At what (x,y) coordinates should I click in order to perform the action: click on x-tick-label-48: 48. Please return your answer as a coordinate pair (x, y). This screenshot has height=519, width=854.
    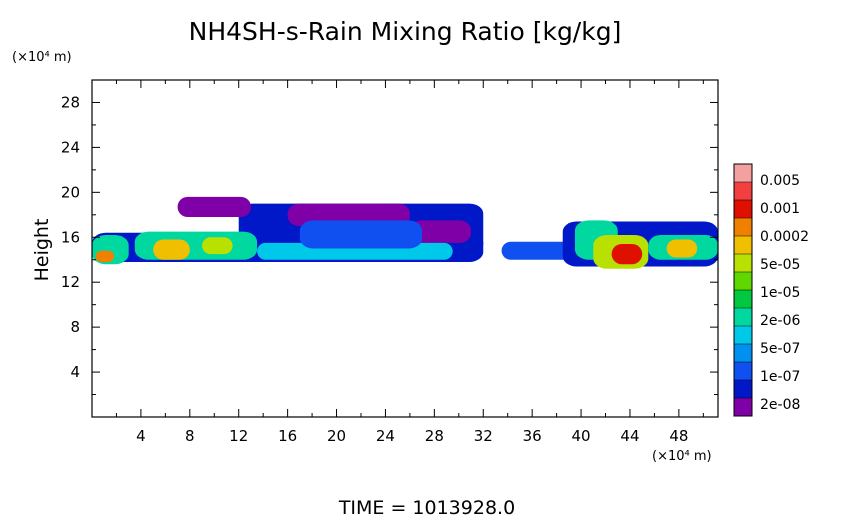
    Looking at the image, I should click on (678, 436).